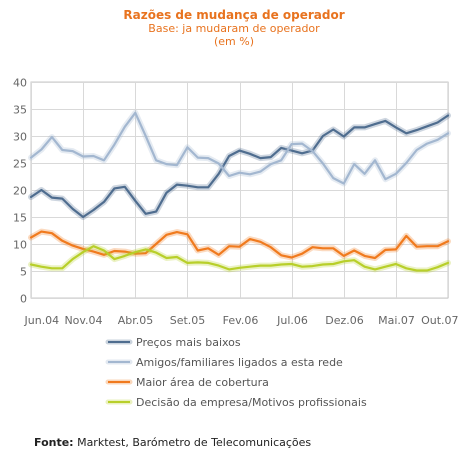 The height and width of the screenshot is (457, 468). Describe the element at coordinates (20, 218) in the screenshot. I see `y-tick-label: 15` at that location.